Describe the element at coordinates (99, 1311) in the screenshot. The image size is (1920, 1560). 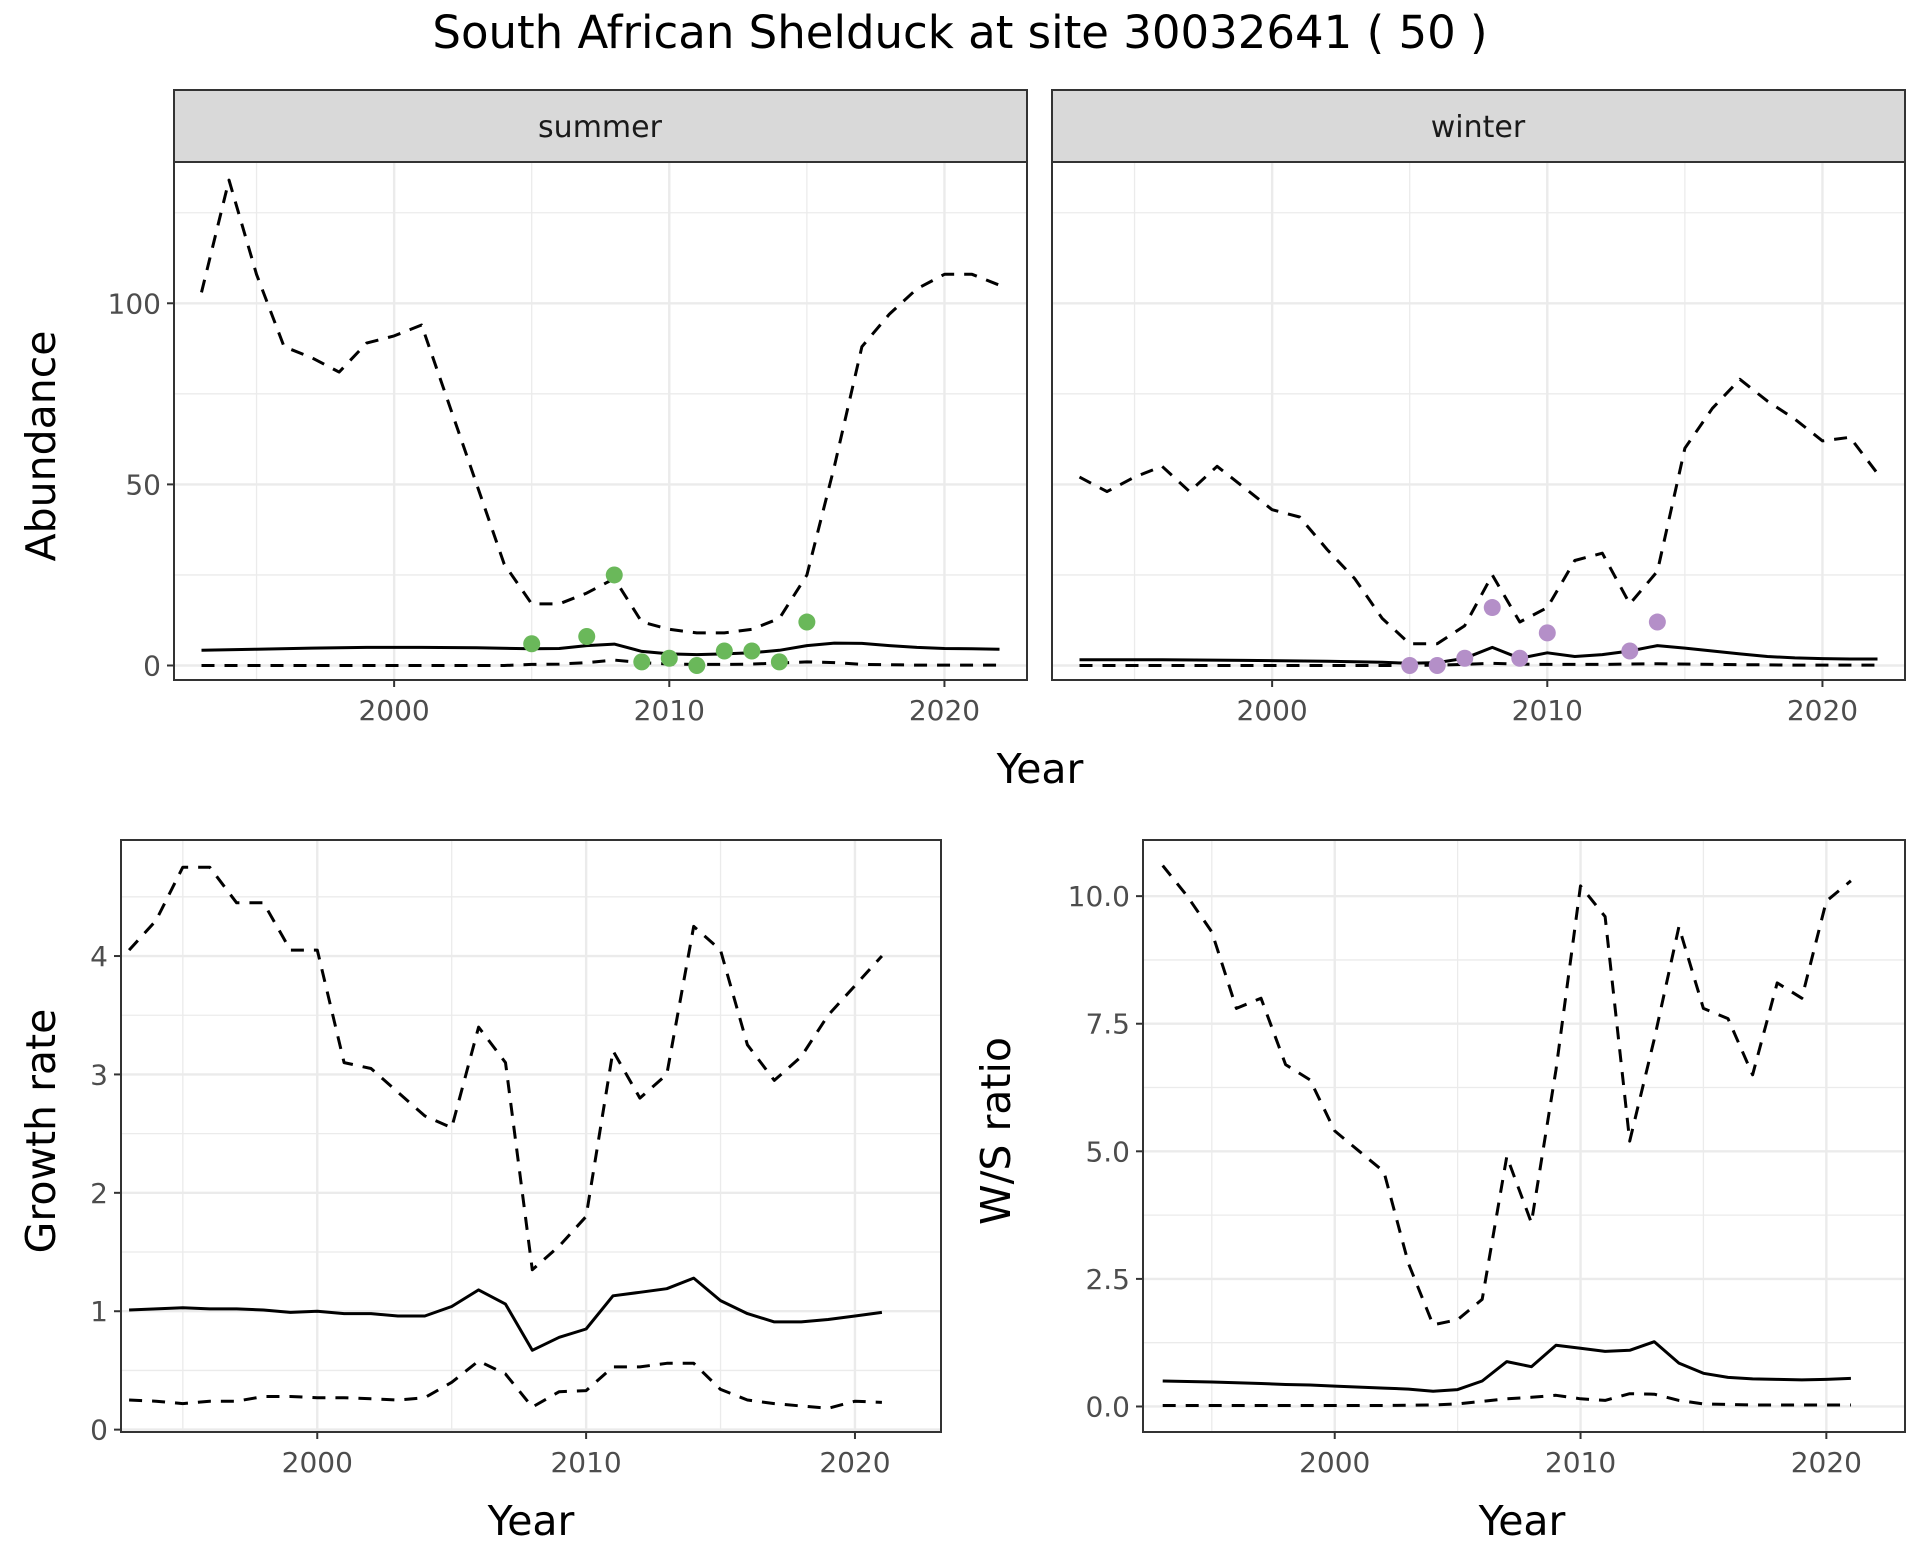
I see `y-tick-label: 1` at that location.